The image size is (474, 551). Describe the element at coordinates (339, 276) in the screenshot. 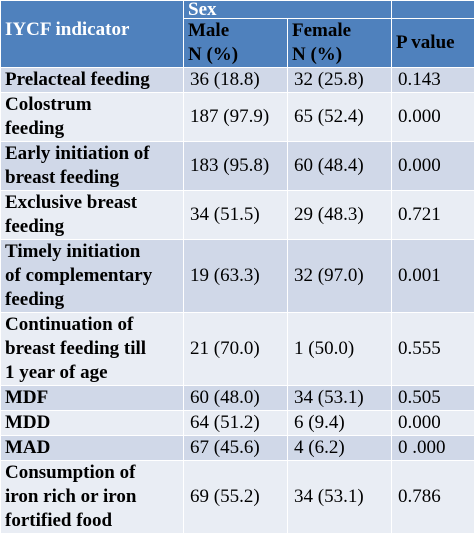

I see `female-cell: 32 (97.0)` at that location.